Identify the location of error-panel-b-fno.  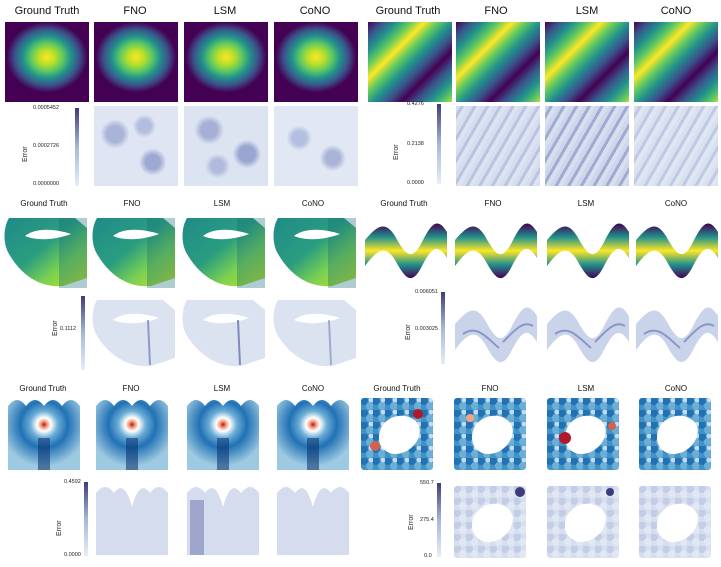
(498, 146).